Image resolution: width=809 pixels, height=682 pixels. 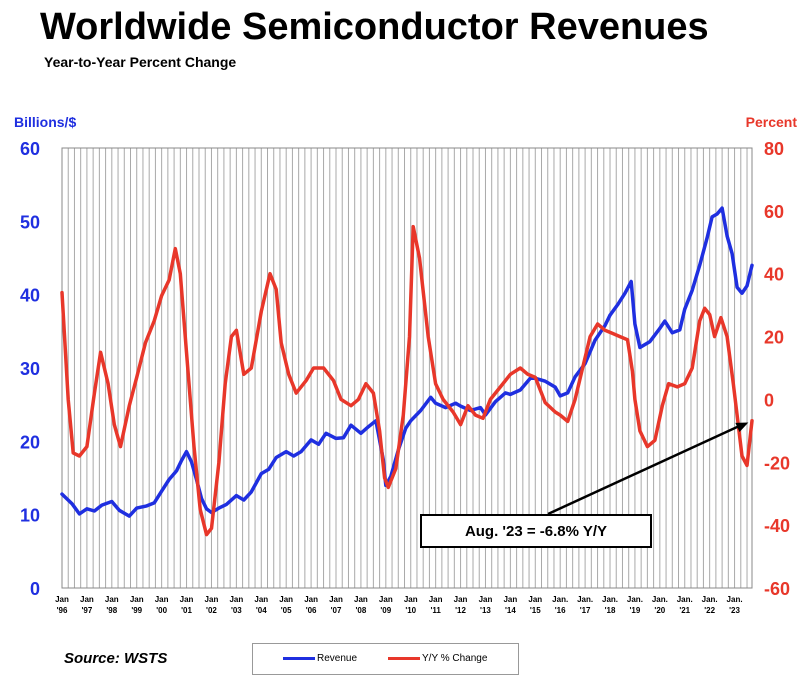 What do you see at coordinates (535, 610) in the screenshot?
I see `x-tick-label: '15` at bounding box center [535, 610].